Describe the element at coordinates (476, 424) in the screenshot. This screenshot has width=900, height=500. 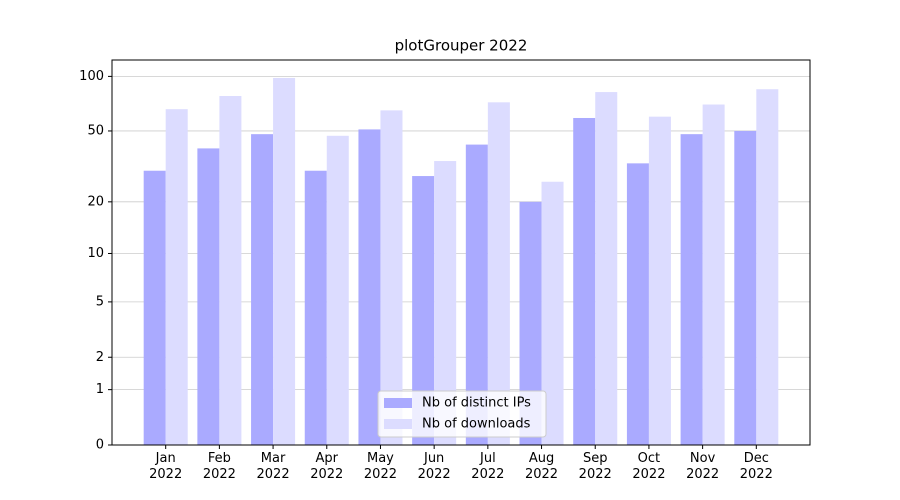
I see `legend-label: Nb of downloads` at that location.